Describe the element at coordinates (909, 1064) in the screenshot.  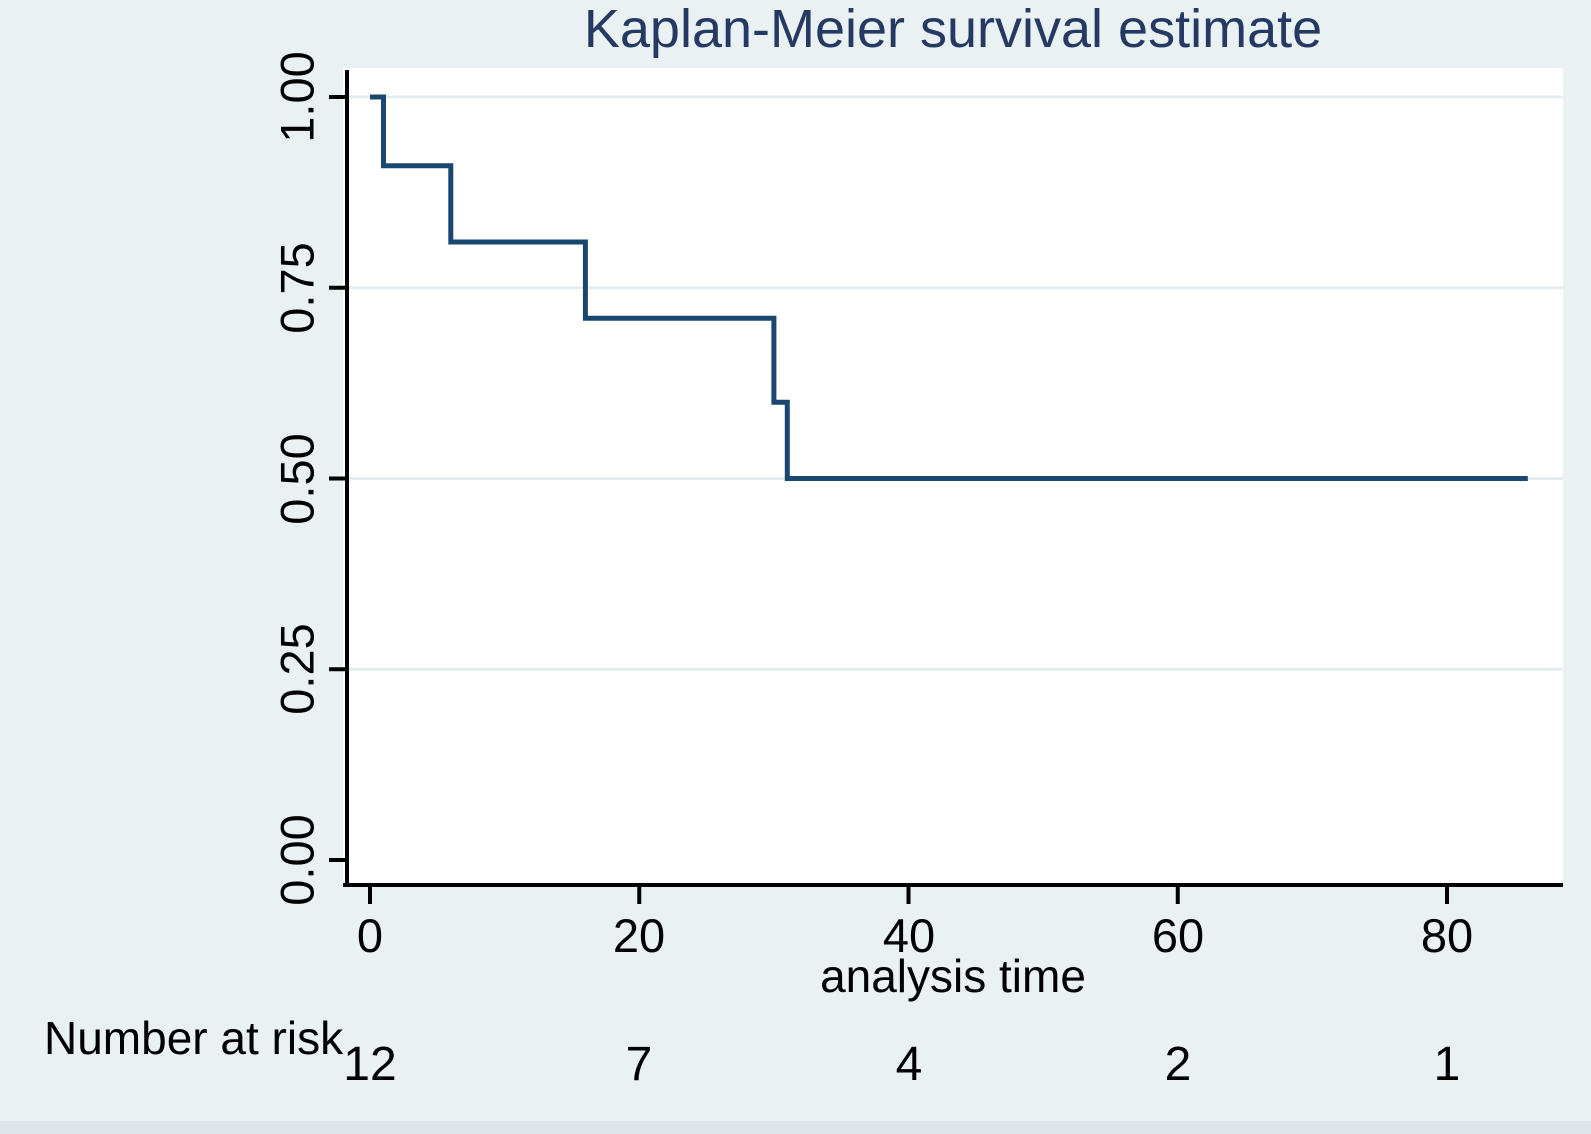
I see `risk-count: 4` at that location.